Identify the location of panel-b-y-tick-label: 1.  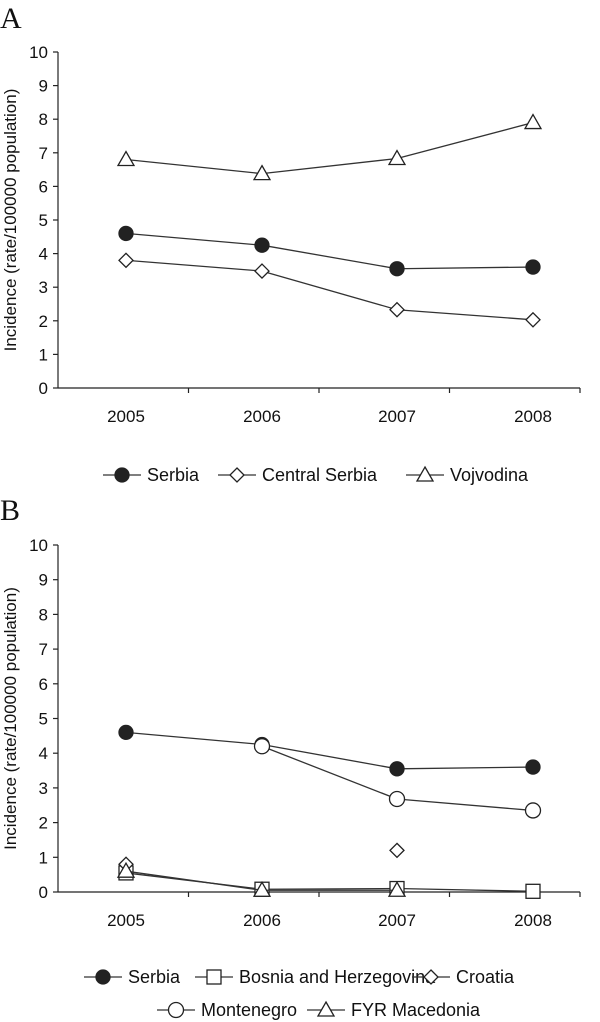
(43, 857).